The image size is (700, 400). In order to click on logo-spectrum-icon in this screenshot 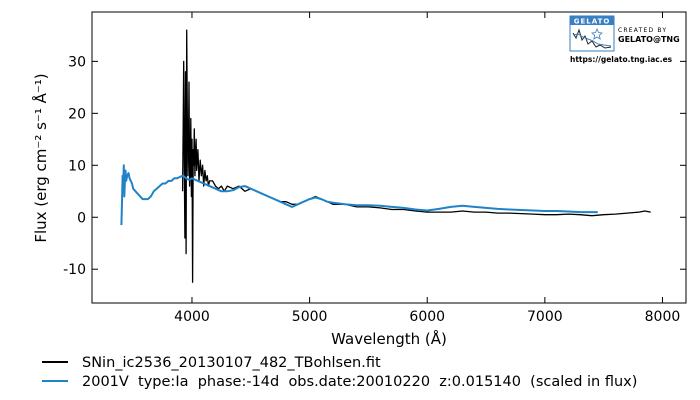, I will do `click(592, 38)`.